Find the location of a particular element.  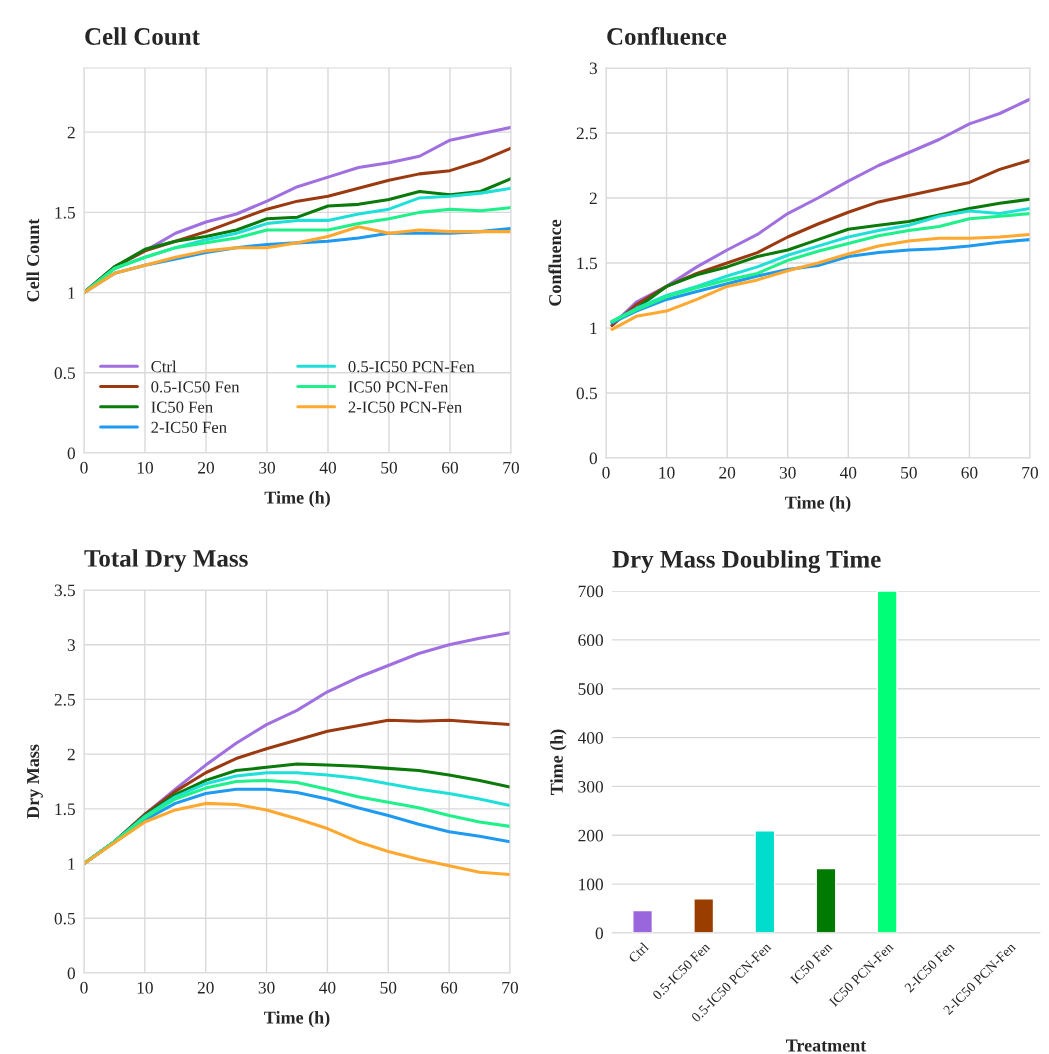

y-tick-label: 200 is located at coordinates (590, 835).